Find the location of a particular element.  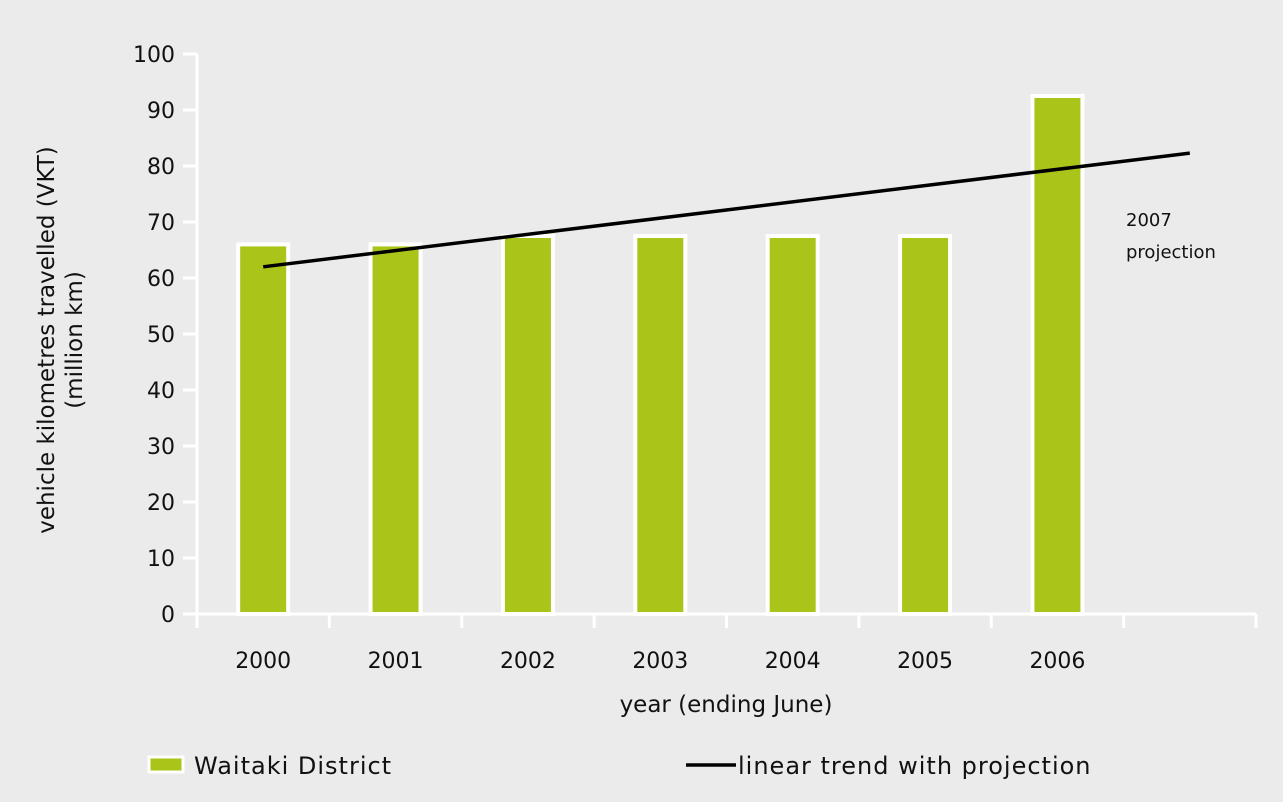

y-tick-label: 40 is located at coordinates (161, 391).